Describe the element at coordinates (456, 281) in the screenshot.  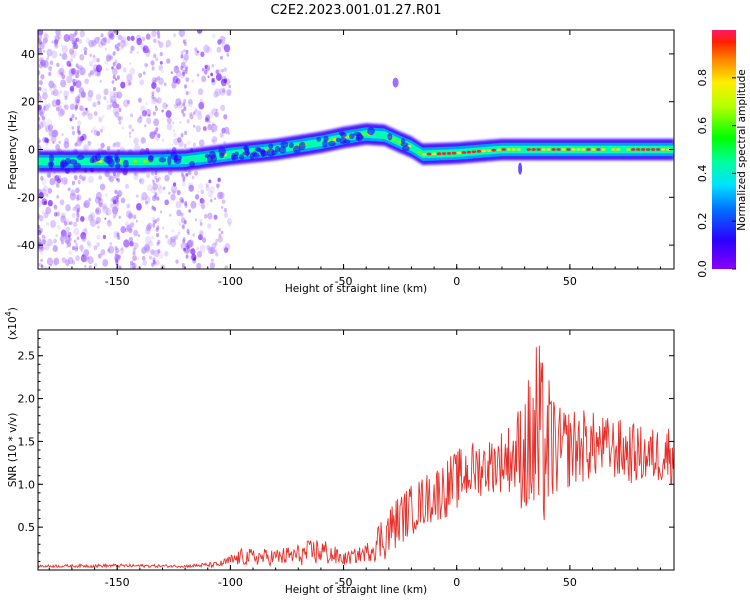
I see `x-tick-label: 0` at that location.